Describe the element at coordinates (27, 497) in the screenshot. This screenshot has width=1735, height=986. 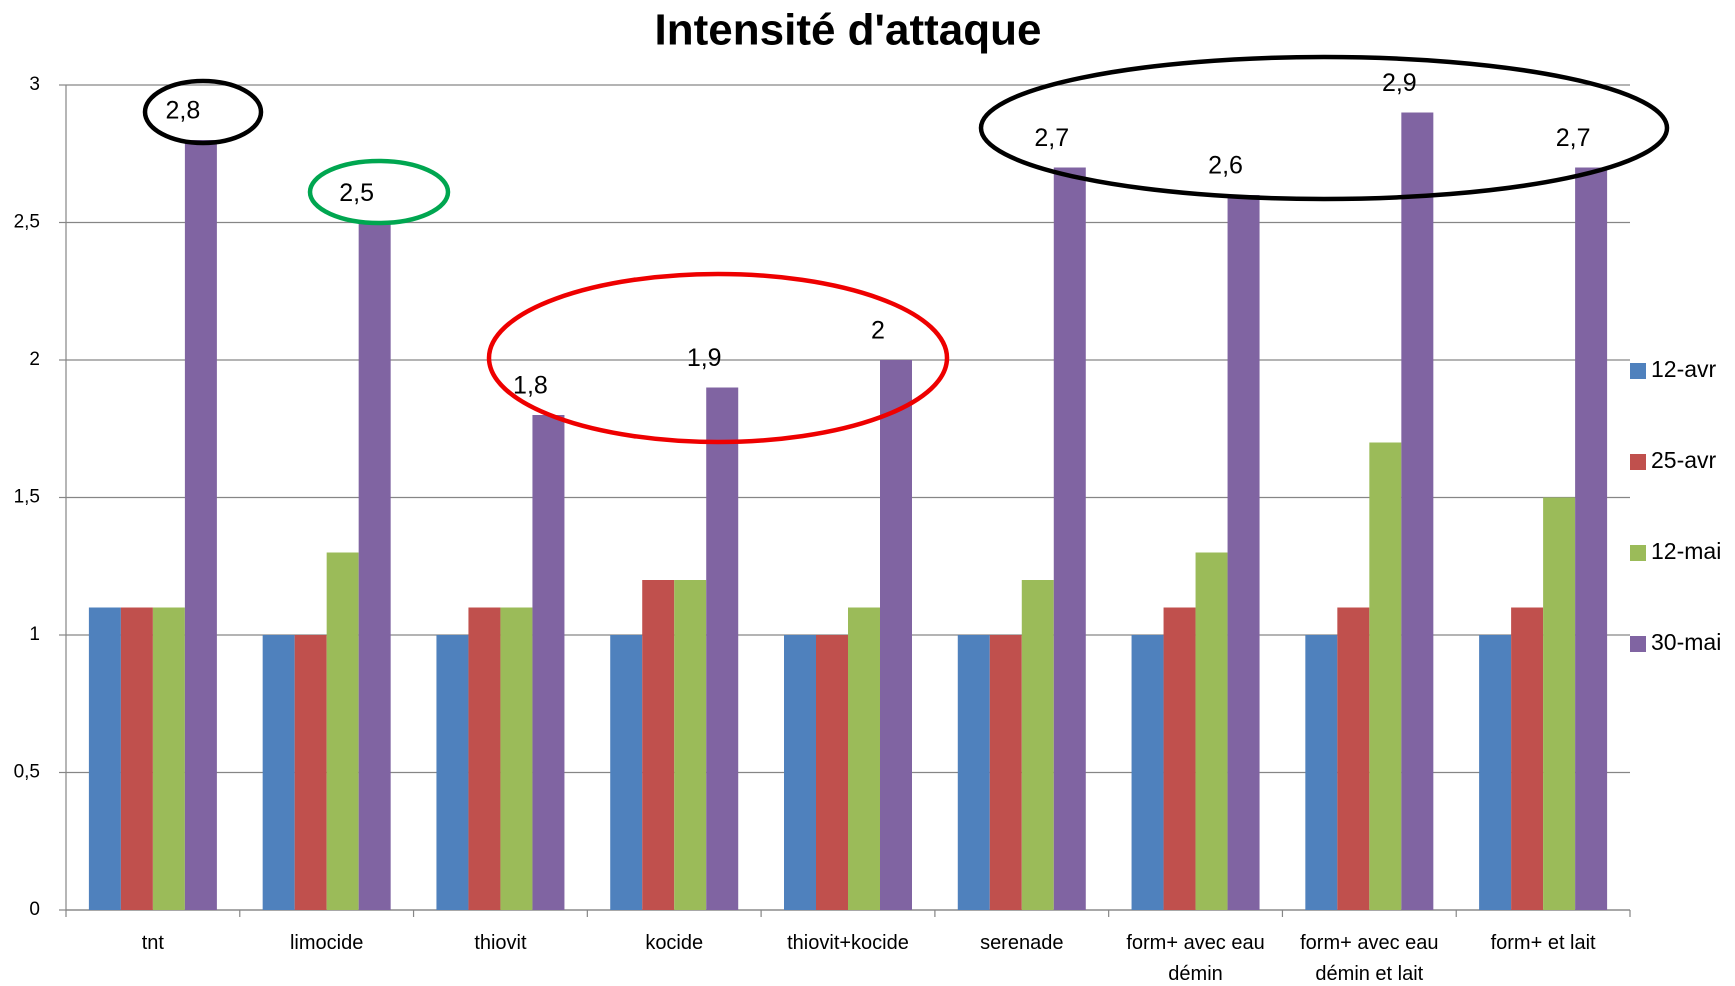
I see `y-tick-label: 1,5` at that location.